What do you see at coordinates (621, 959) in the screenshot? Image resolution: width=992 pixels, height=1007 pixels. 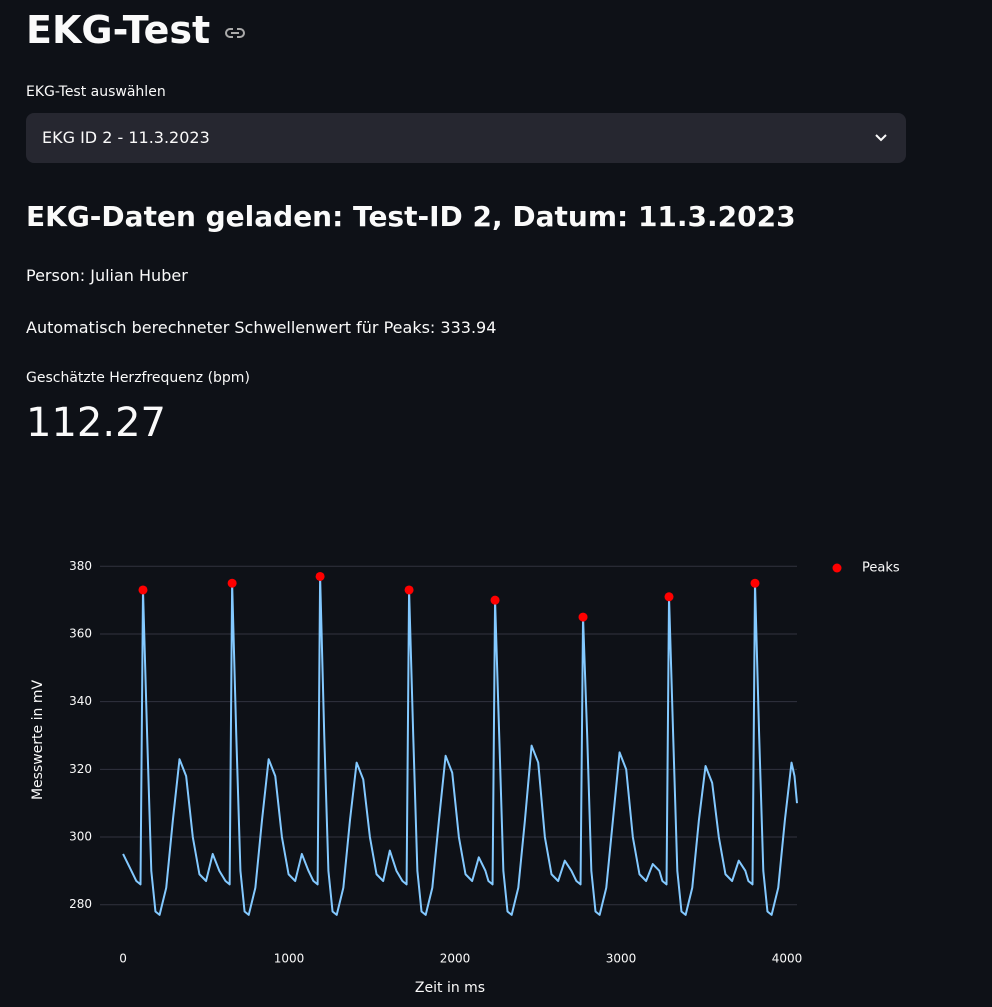 I see `x-tick-label: 3000` at bounding box center [621, 959].